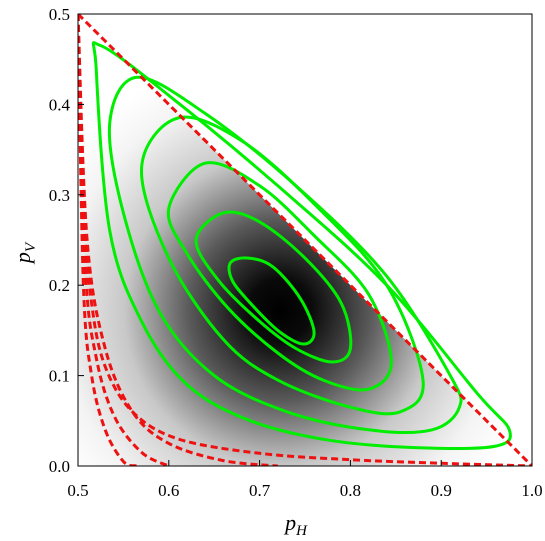 The height and width of the screenshot is (541, 545). I want to click on x-axis: 0.5 0.6 0.7 0.8 0.9 1.0, so click(305, 480).